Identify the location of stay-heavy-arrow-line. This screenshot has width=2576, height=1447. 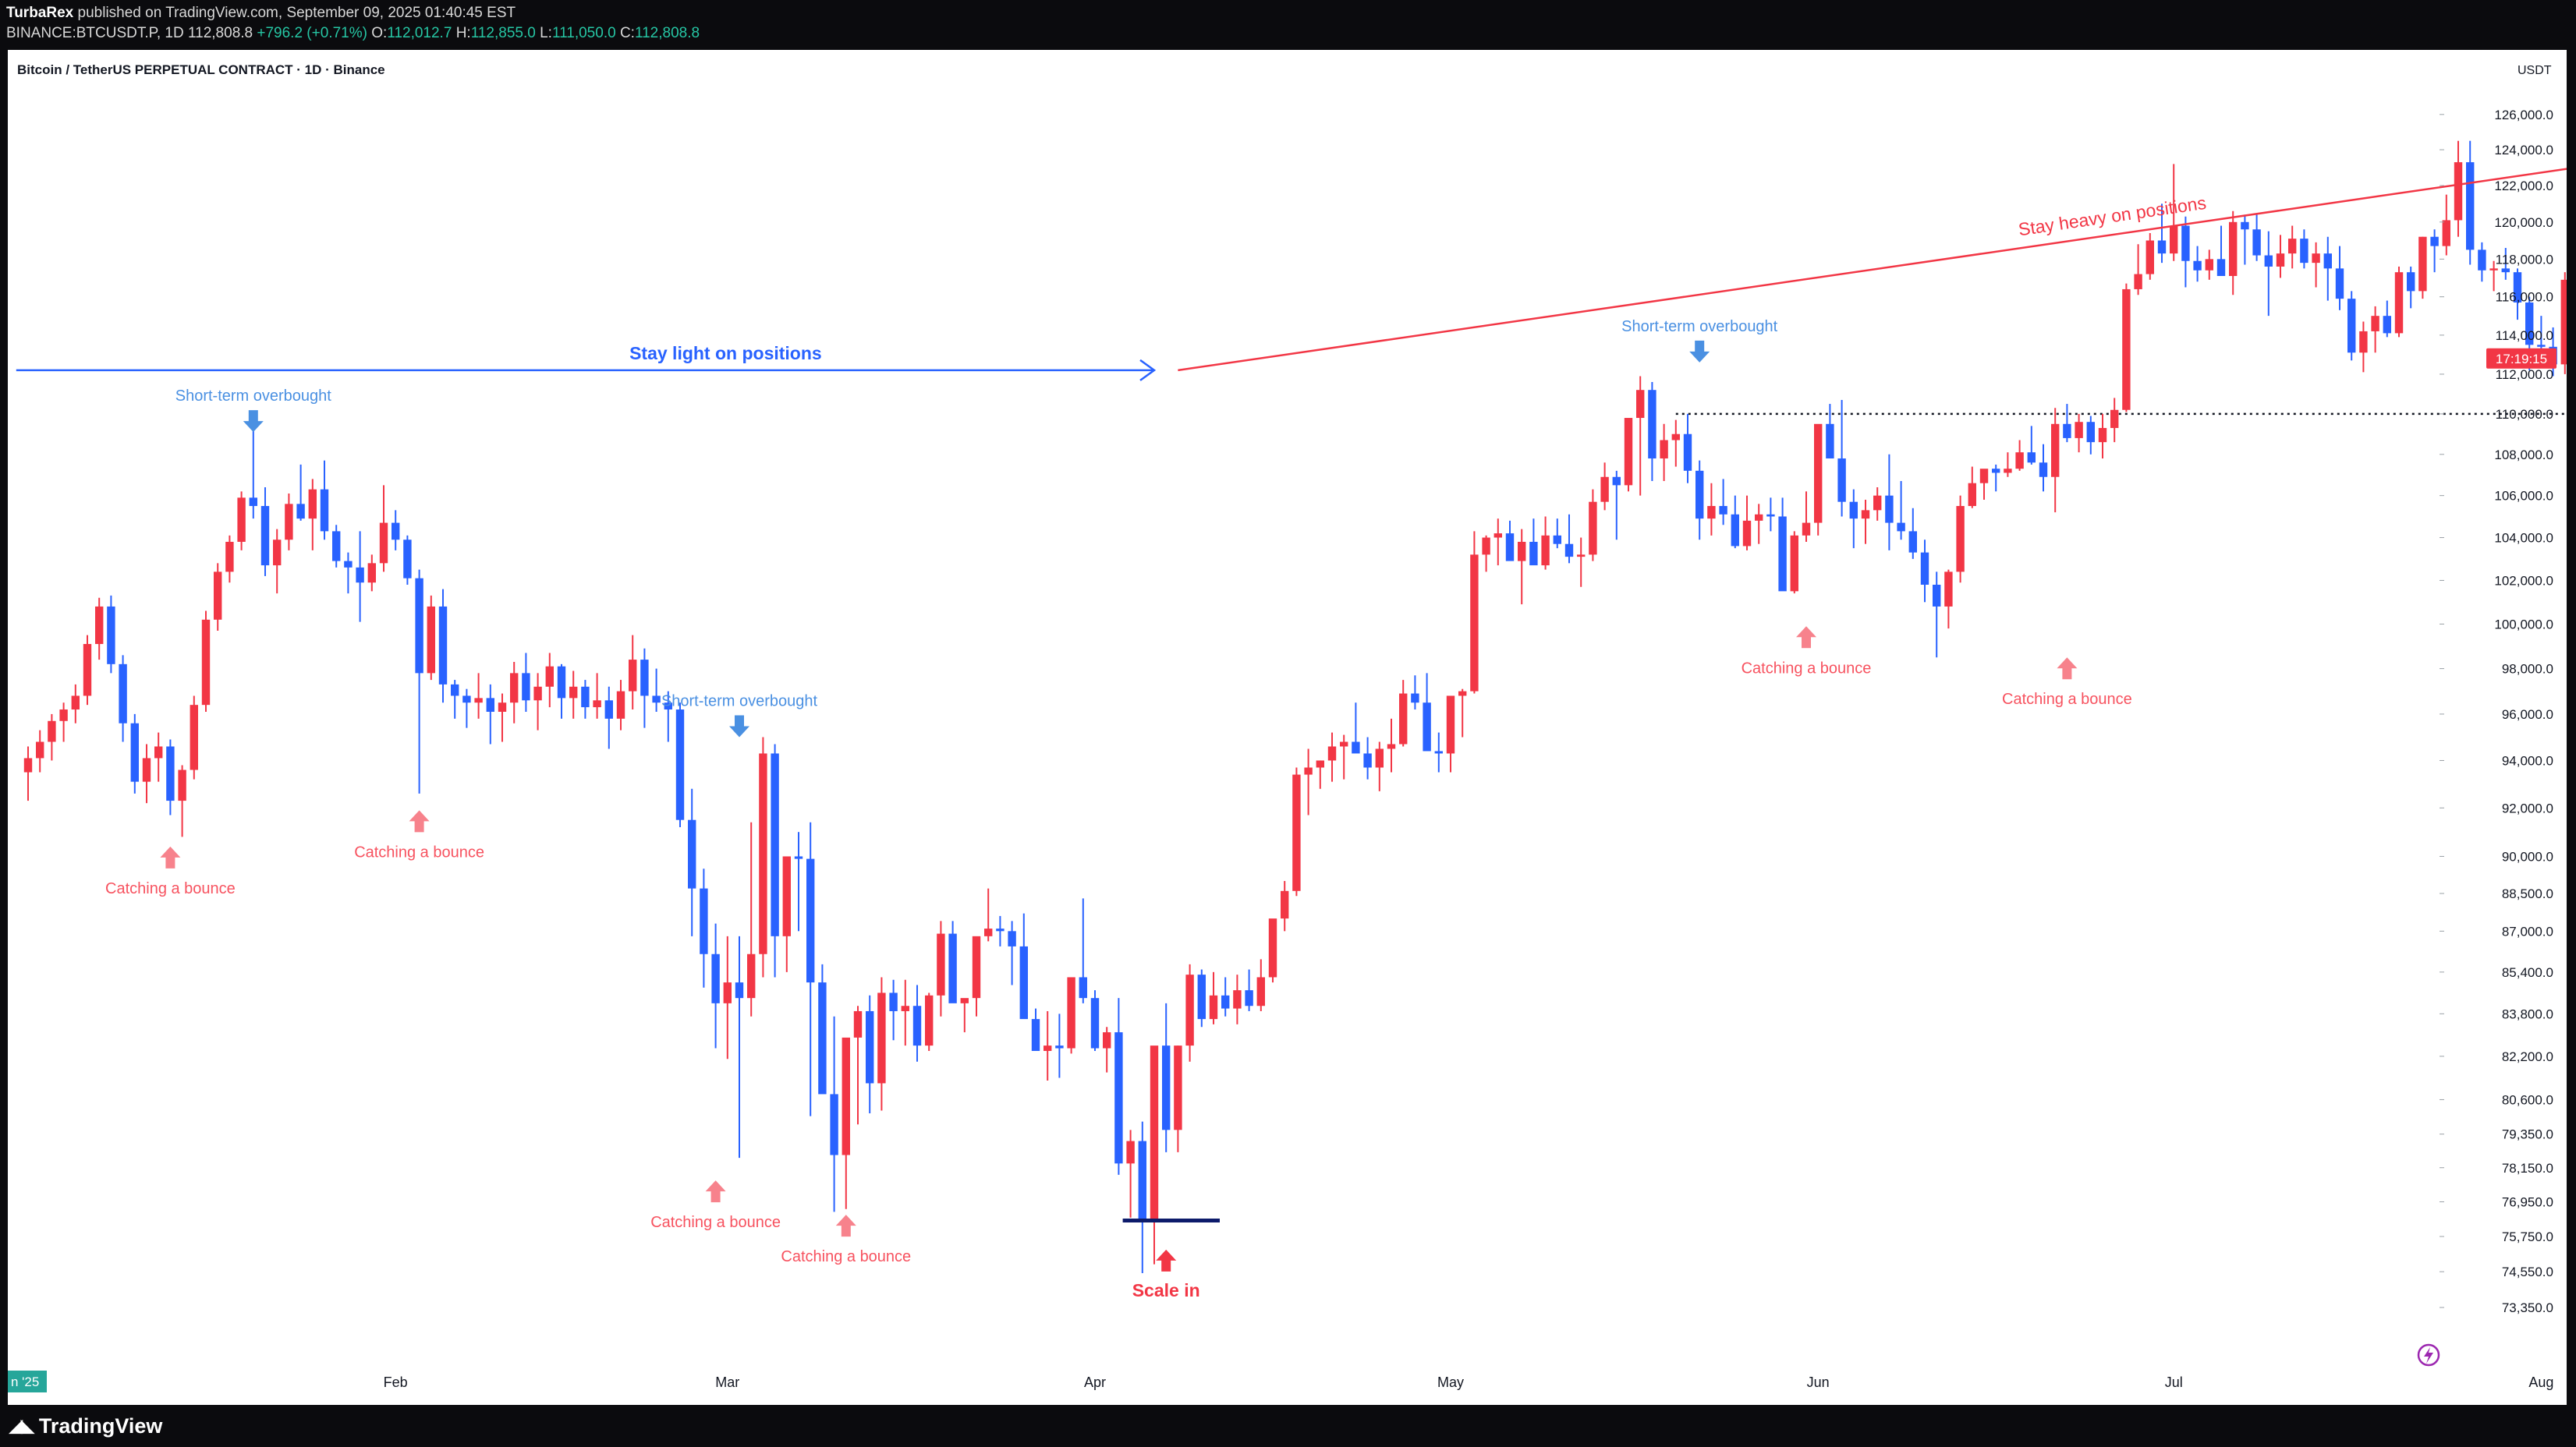
(1872, 233).